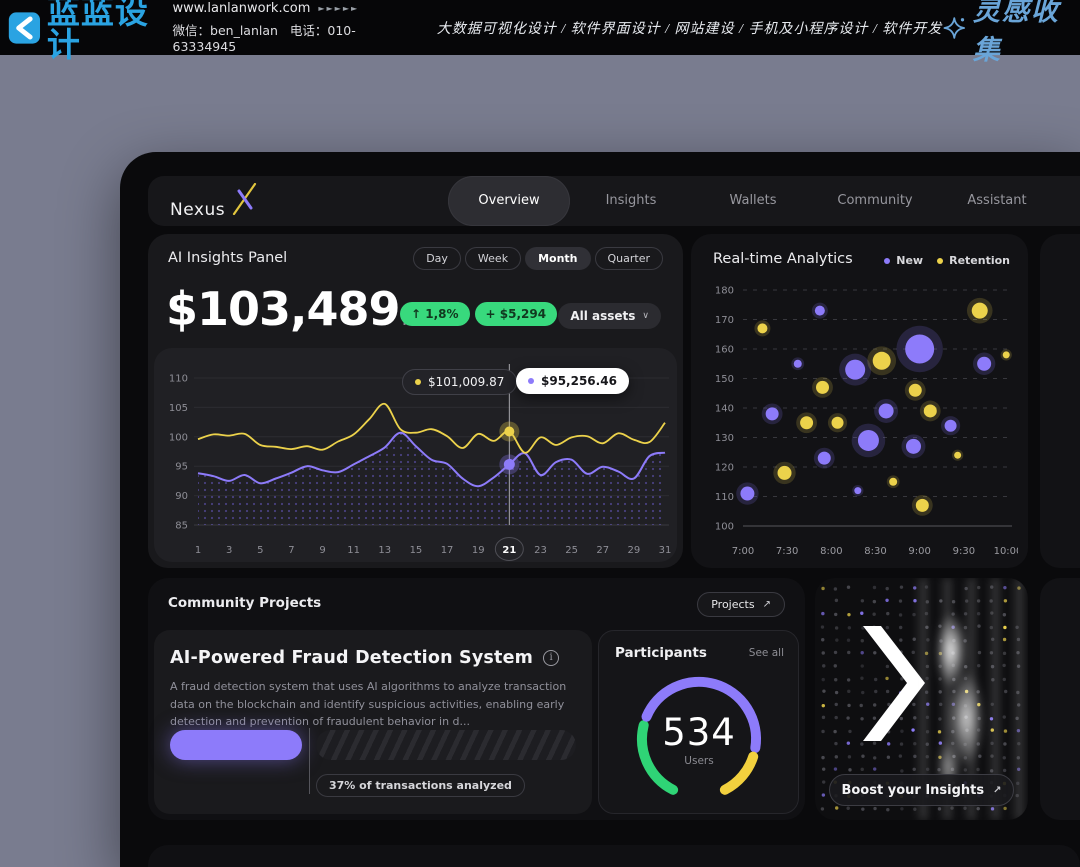 The height and width of the screenshot is (867, 1080). I want to click on assets-dropdown: All assets ∨, so click(609, 316).